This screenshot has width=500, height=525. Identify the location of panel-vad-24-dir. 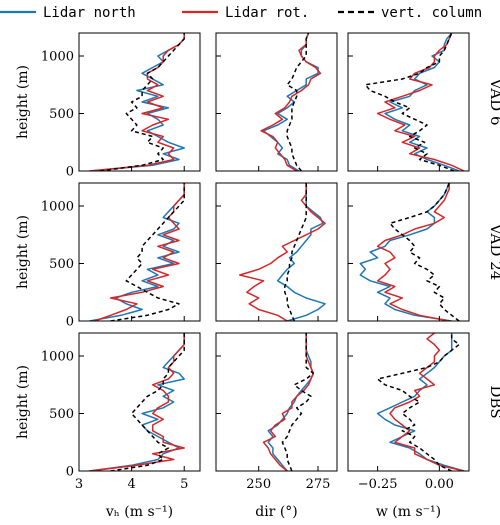
(276, 252).